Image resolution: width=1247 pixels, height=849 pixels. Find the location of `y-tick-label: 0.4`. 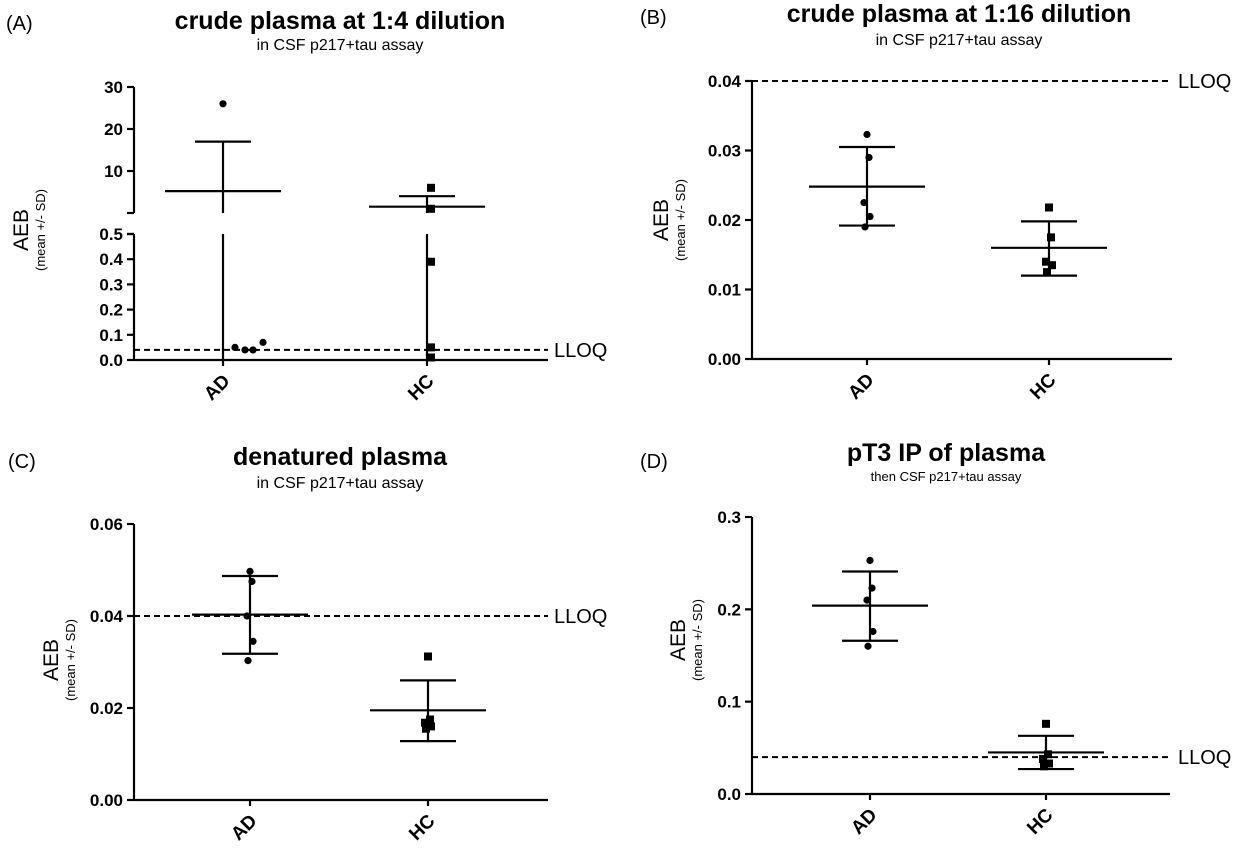

y-tick-label: 0.4 is located at coordinates (111, 259).